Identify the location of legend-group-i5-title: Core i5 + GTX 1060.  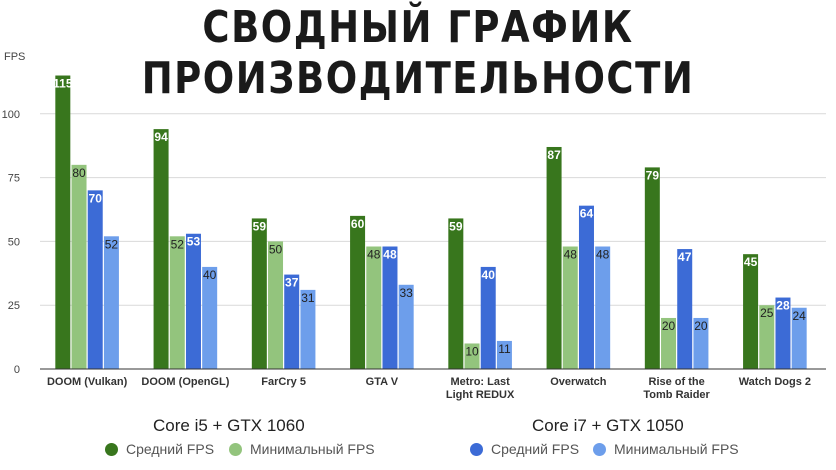
(229, 425).